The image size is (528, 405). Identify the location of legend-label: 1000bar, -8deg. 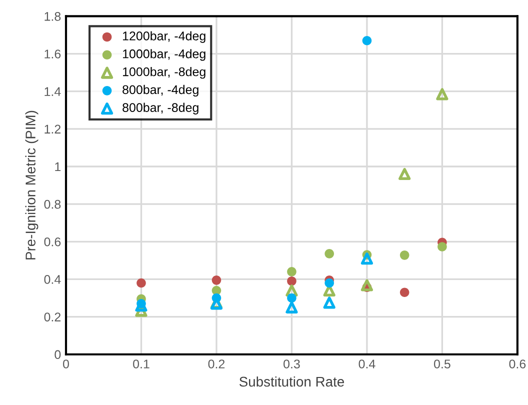
(164, 73).